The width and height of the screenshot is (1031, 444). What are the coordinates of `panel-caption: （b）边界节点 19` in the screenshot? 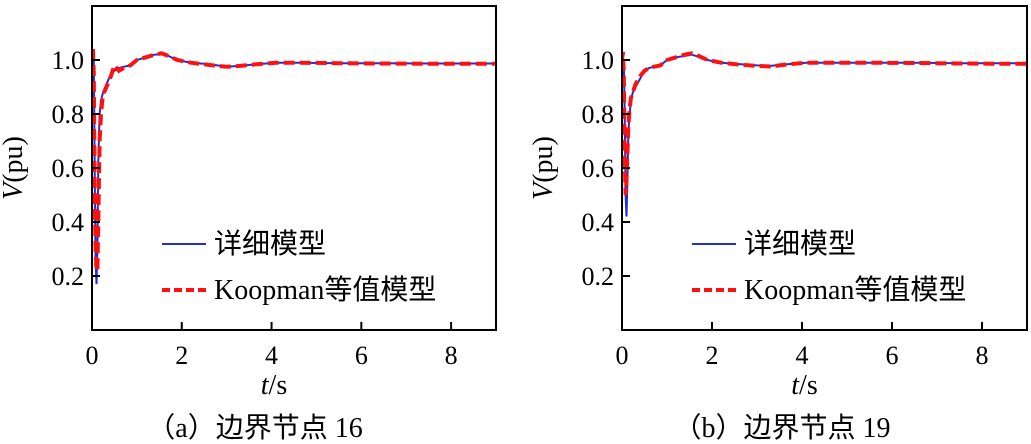 It's located at (781, 428).